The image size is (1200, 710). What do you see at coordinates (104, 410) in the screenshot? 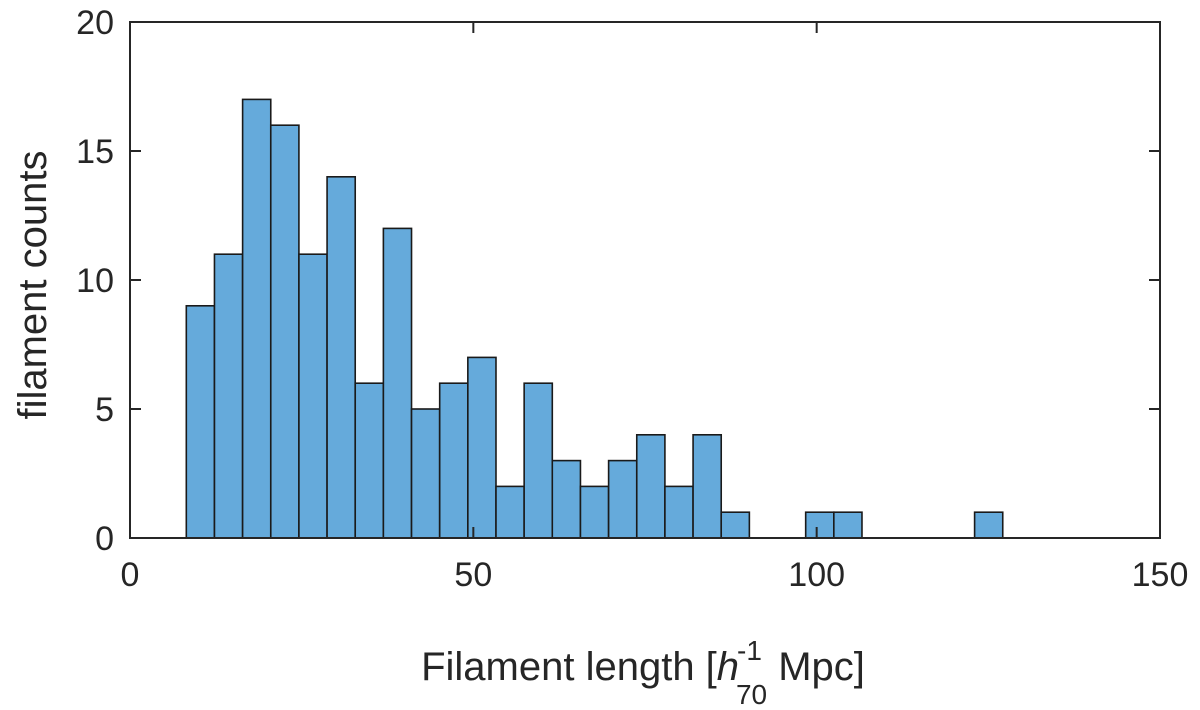
I see `y-tick-label: 5` at bounding box center [104, 410].